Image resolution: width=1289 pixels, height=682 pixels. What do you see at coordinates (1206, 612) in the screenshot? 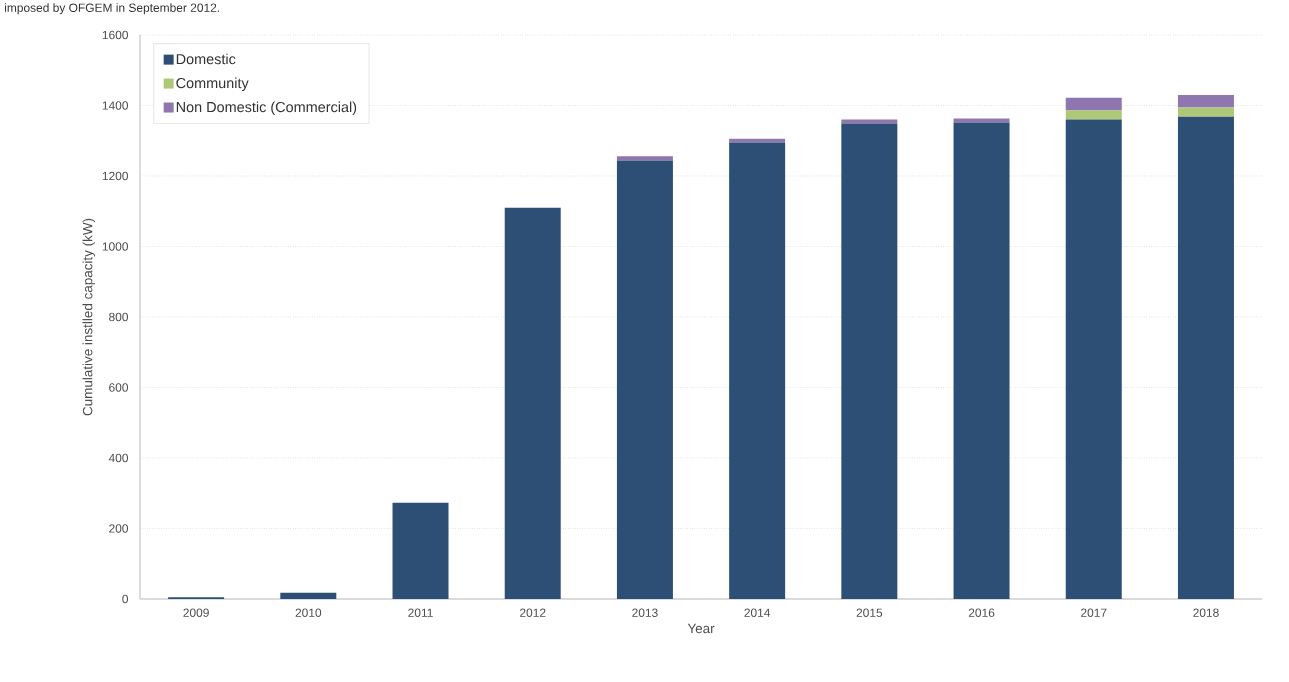
I see `x-tick-label: 2018` at bounding box center [1206, 612].